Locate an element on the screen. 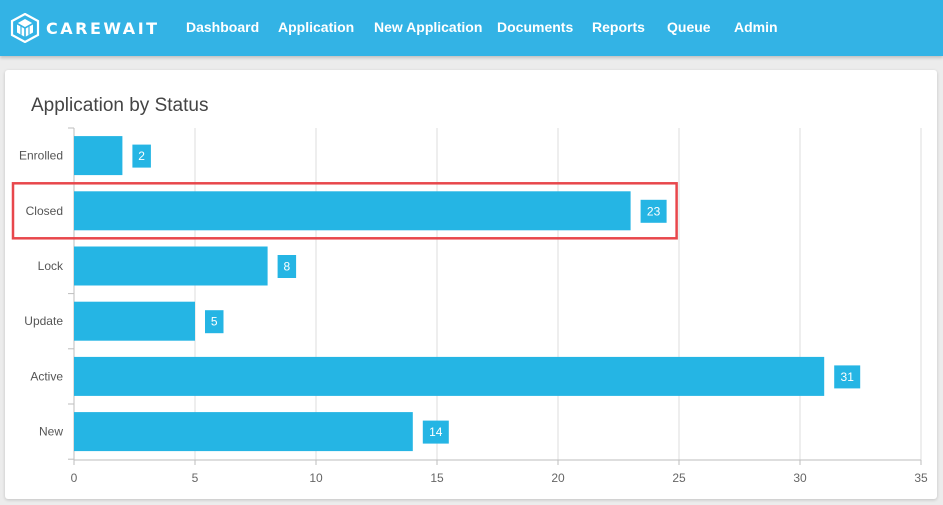  x-tick-label: 5 is located at coordinates (195, 478).